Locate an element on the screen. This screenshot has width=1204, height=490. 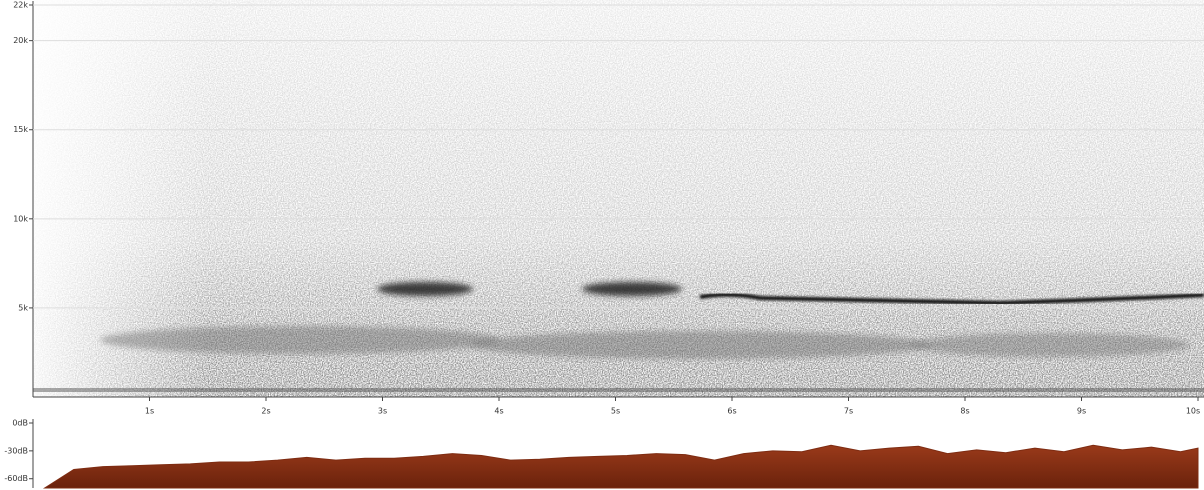
x-tick-label: 9s is located at coordinates (1081, 411).